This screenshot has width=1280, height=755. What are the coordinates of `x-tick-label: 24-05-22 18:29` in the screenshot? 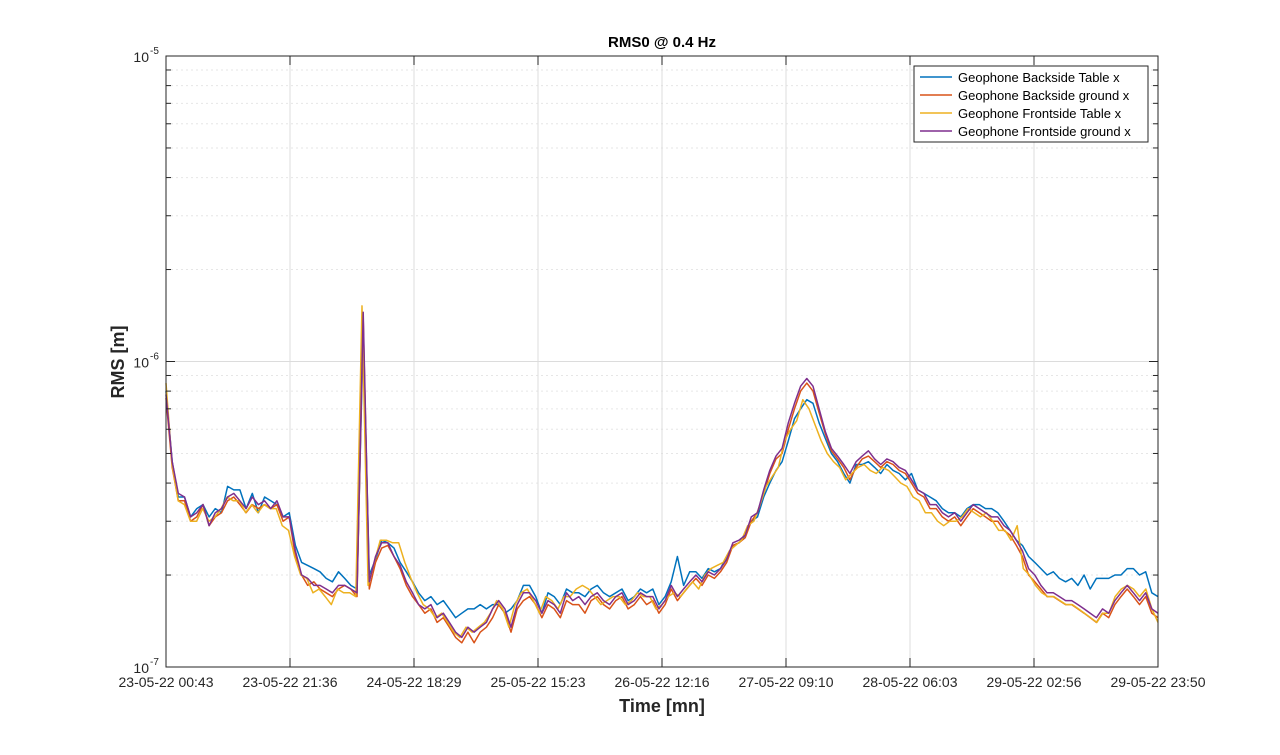 It's located at (414, 682).